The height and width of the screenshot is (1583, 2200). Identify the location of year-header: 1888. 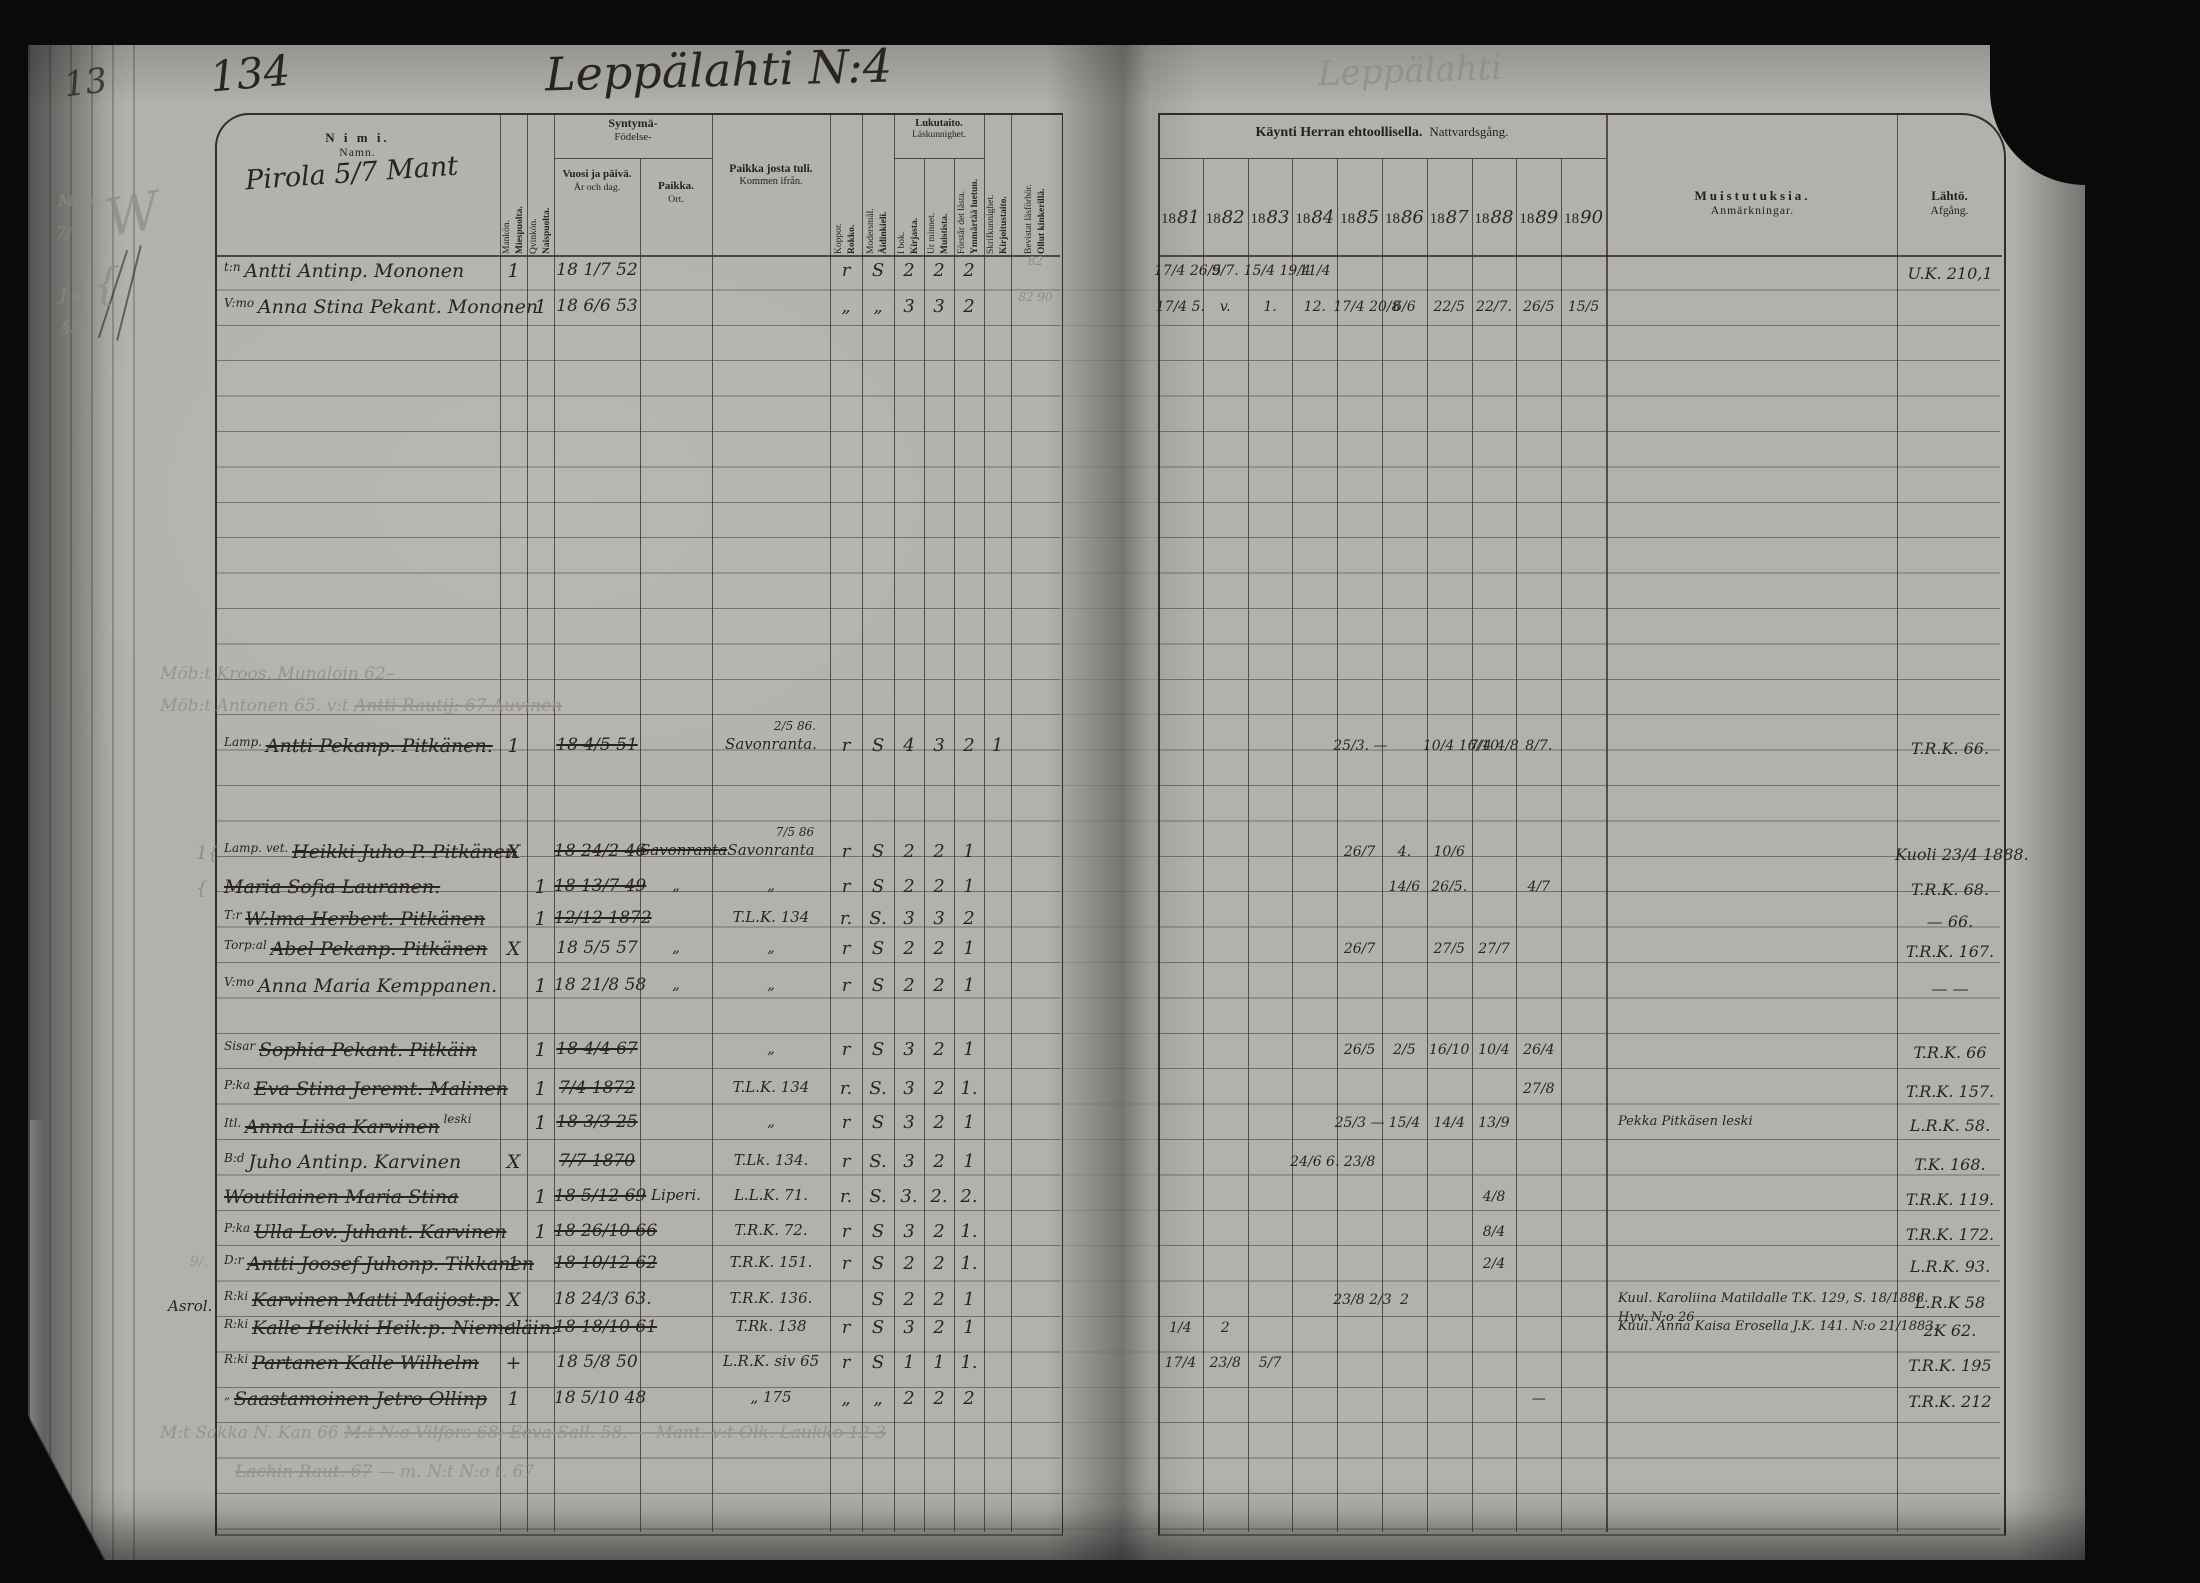
(1494, 217).